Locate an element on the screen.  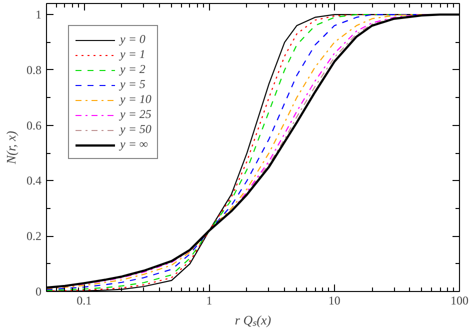
x-tick-label: 100 is located at coordinates (459, 301).